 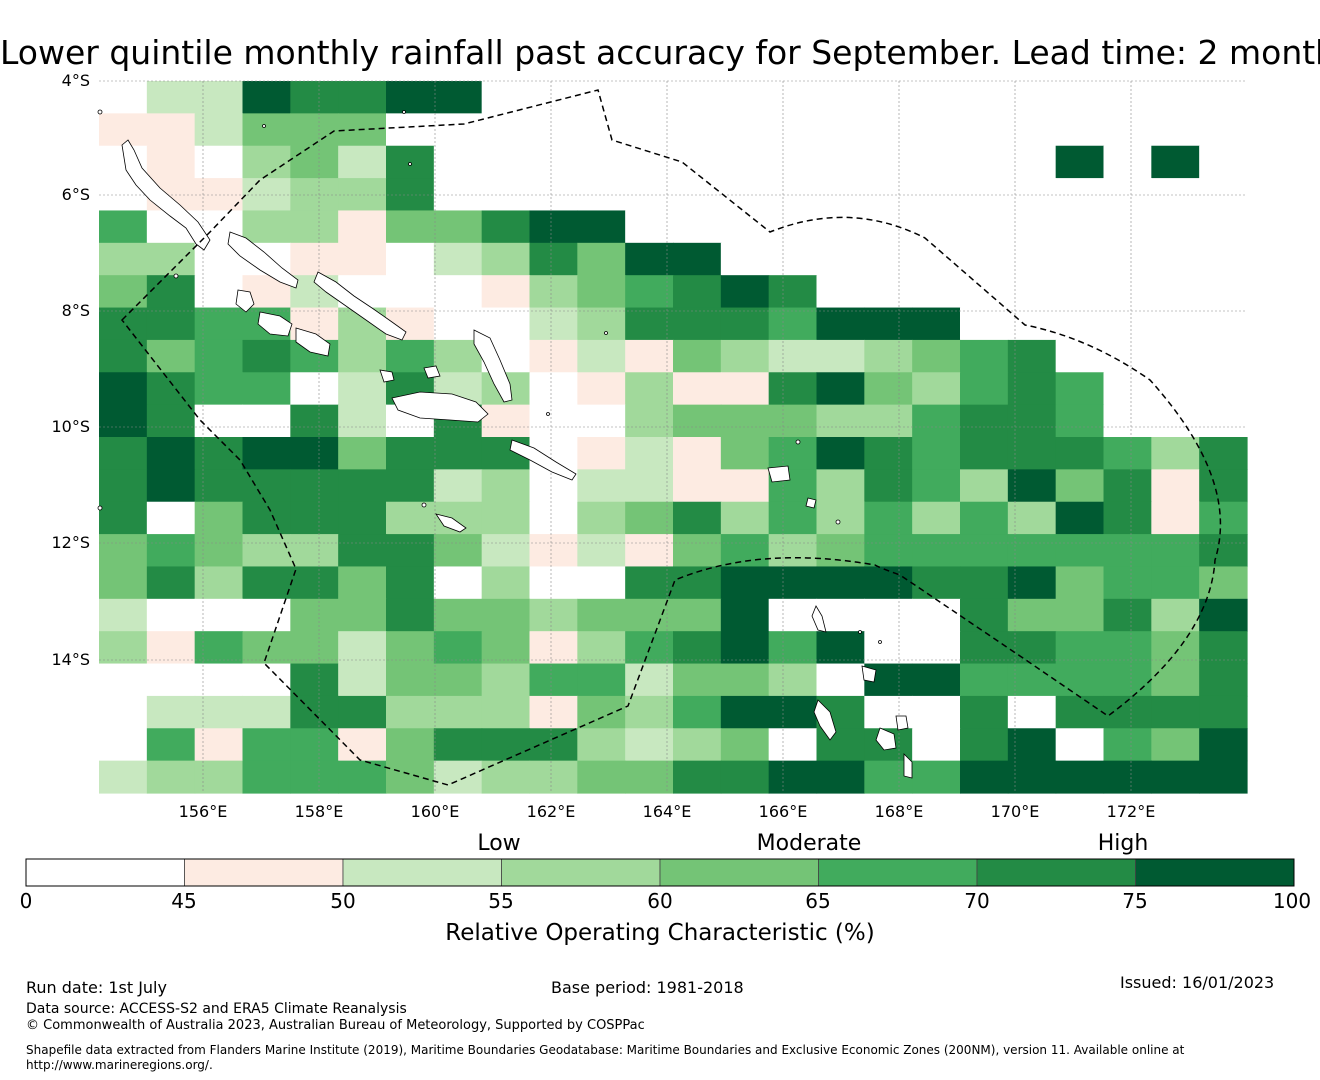 I want to click on makira-island, so click(x=543, y=460).